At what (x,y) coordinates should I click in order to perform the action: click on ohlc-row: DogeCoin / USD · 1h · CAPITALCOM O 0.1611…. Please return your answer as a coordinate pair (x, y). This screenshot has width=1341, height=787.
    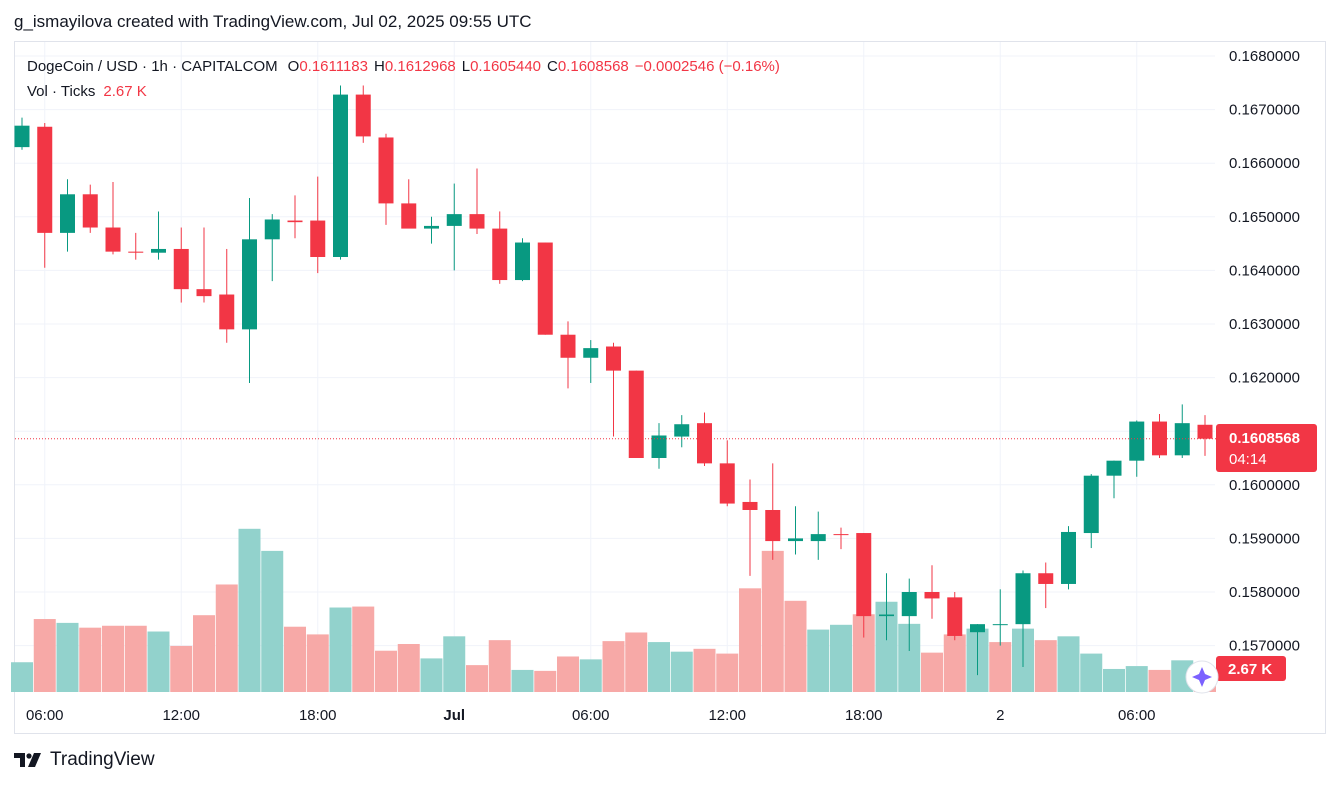
    Looking at the image, I should click on (403, 66).